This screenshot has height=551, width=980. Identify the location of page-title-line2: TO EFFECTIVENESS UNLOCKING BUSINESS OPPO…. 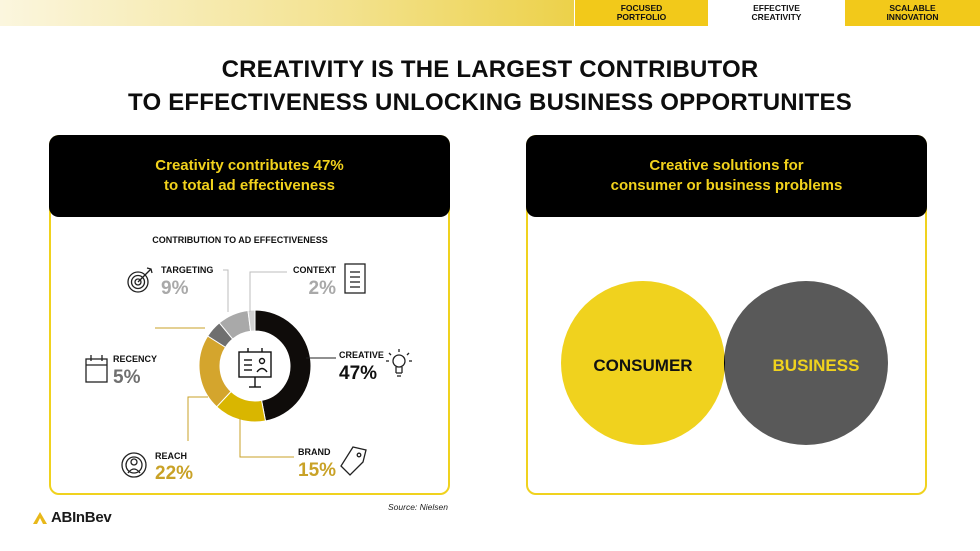
(490, 102).